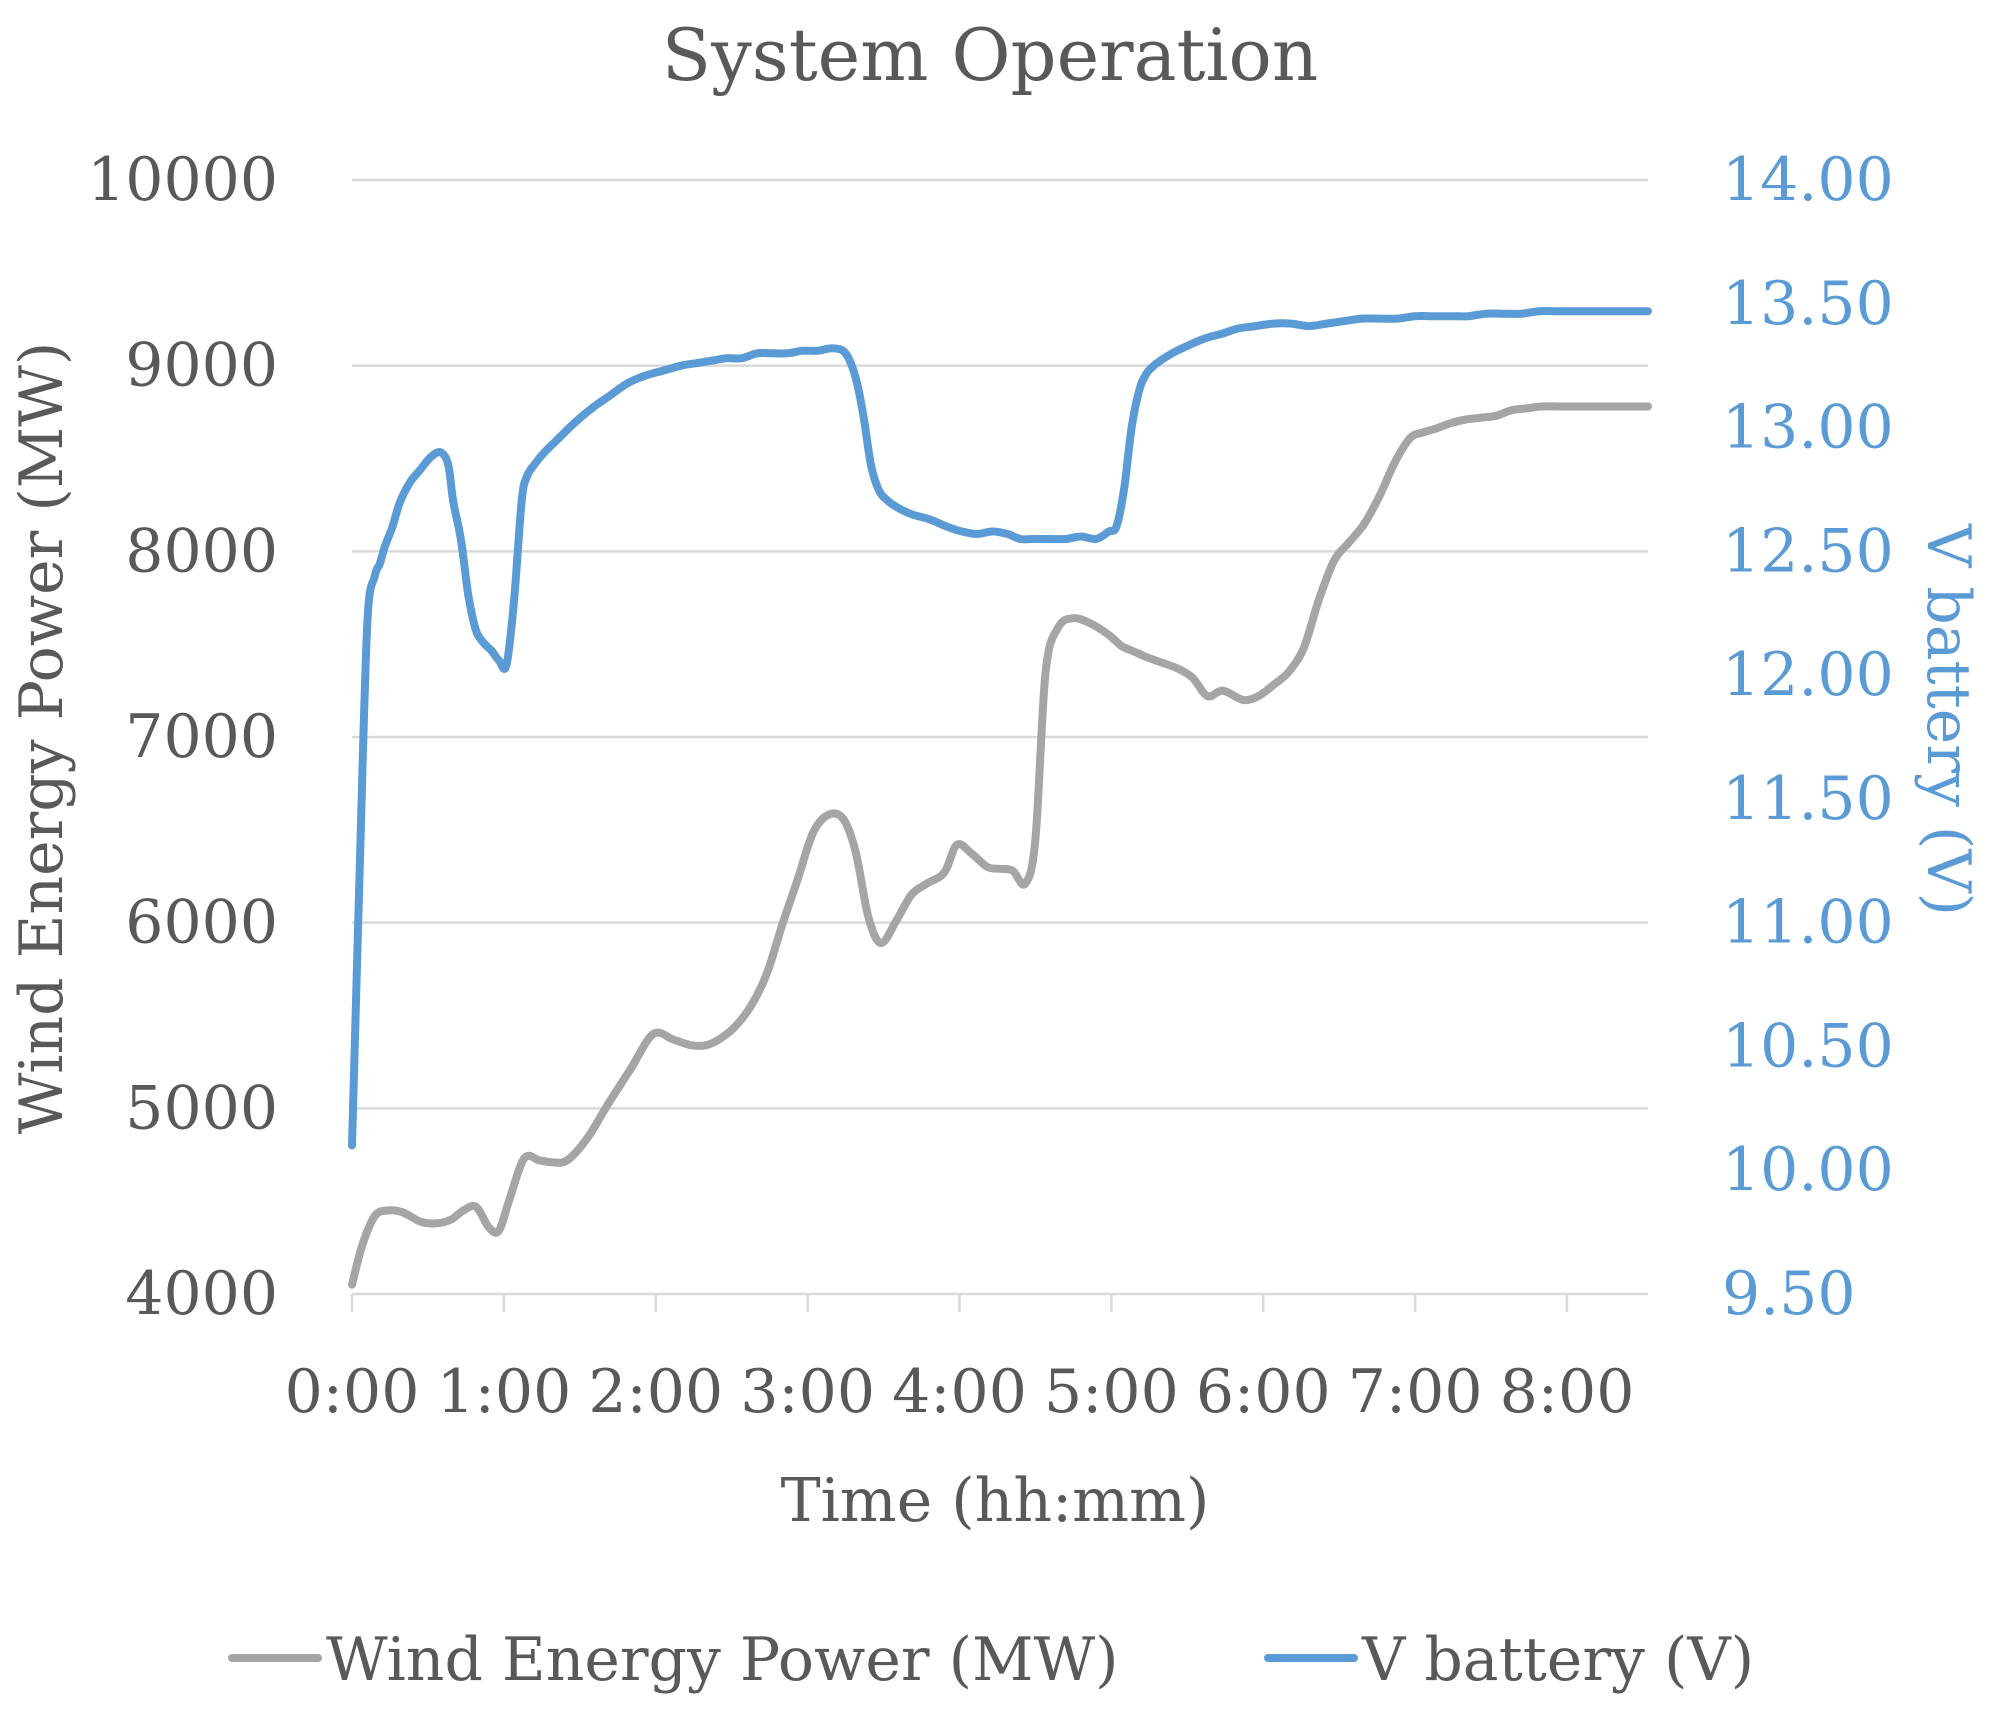 The width and height of the screenshot is (2000, 1716). What do you see at coordinates (1808, 428) in the screenshot?
I see `right-y-tick-label: 13.00` at bounding box center [1808, 428].